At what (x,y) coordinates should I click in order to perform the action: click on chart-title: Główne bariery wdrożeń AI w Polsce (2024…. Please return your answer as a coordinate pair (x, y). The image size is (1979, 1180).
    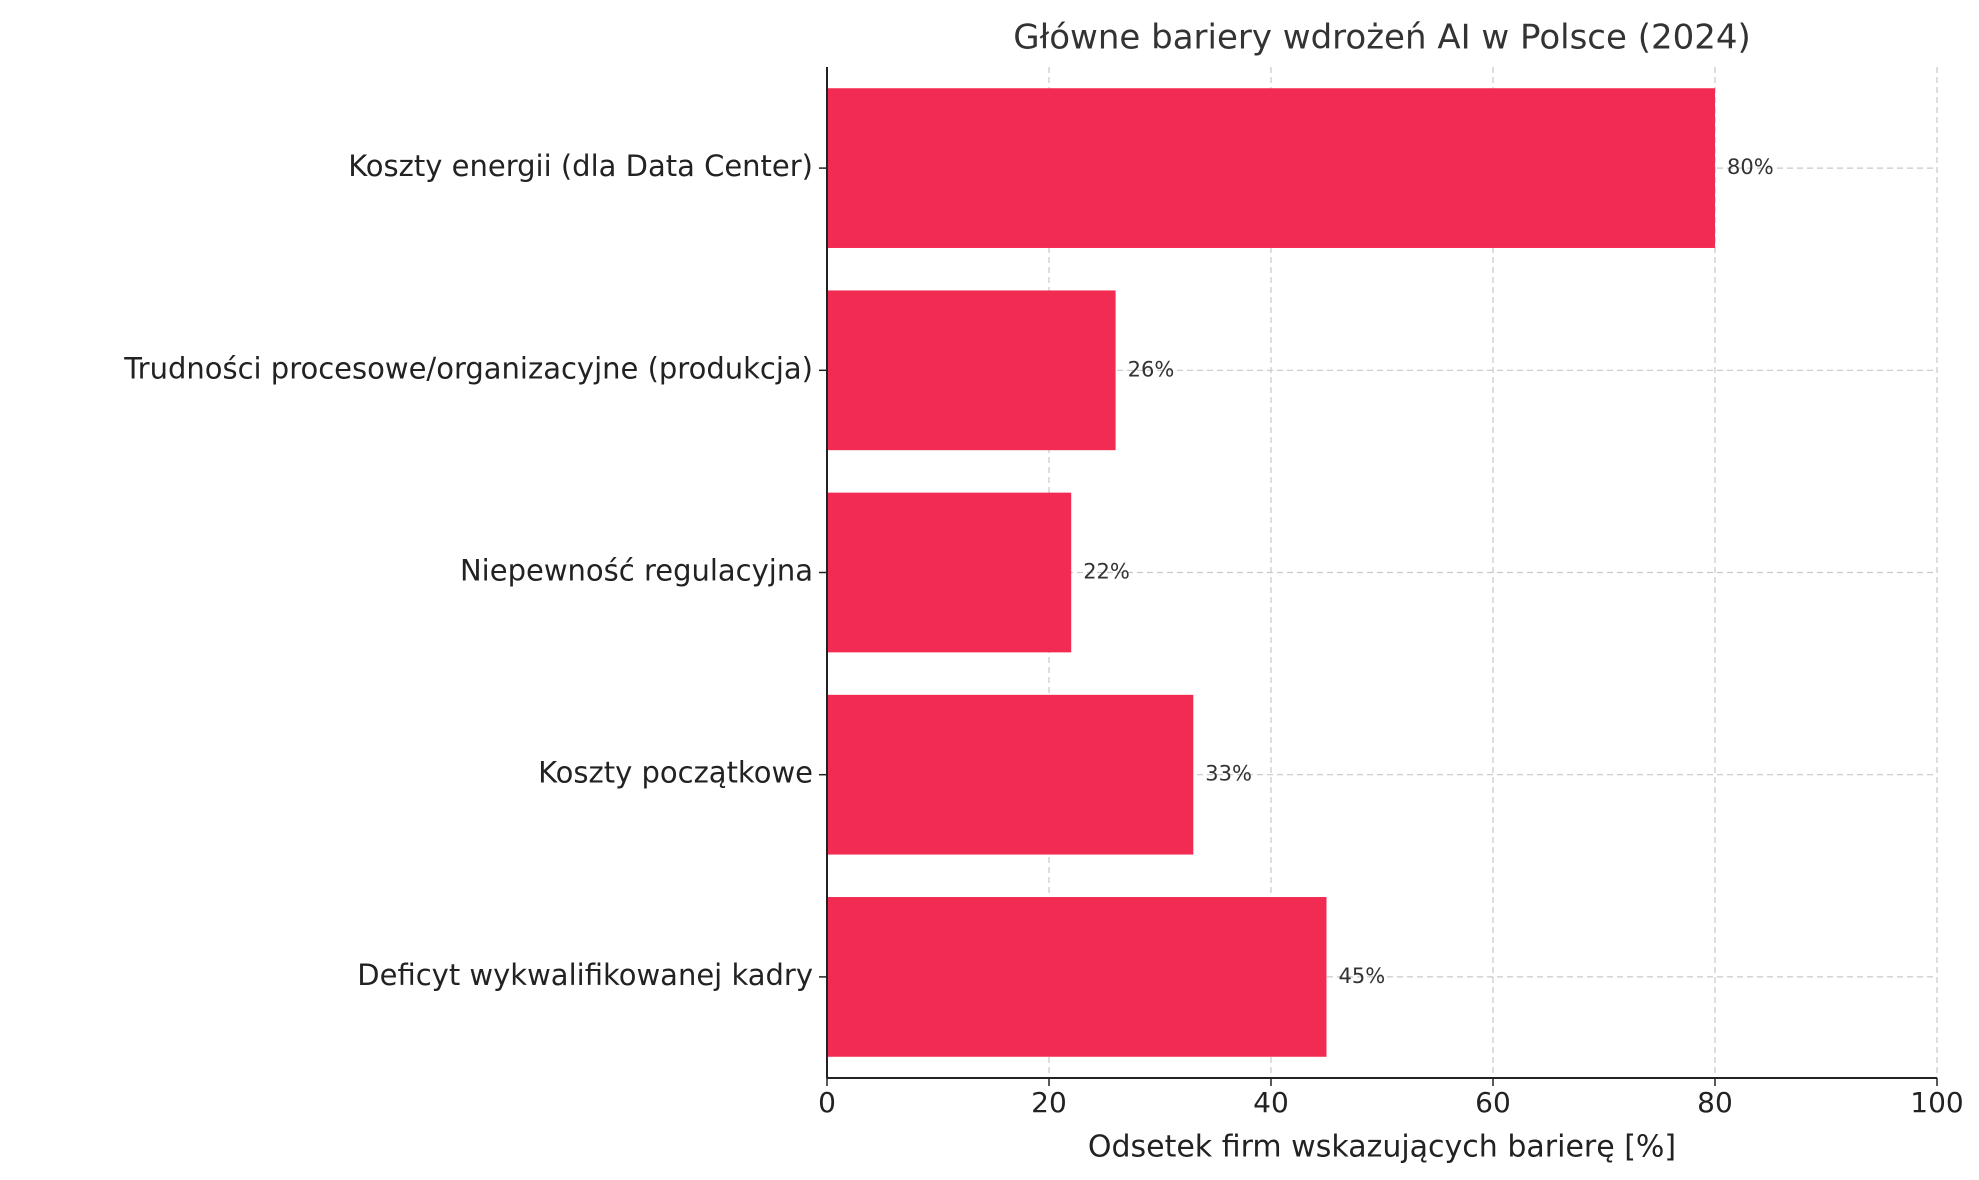
    Looking at the image, I should click on (1382, 38).